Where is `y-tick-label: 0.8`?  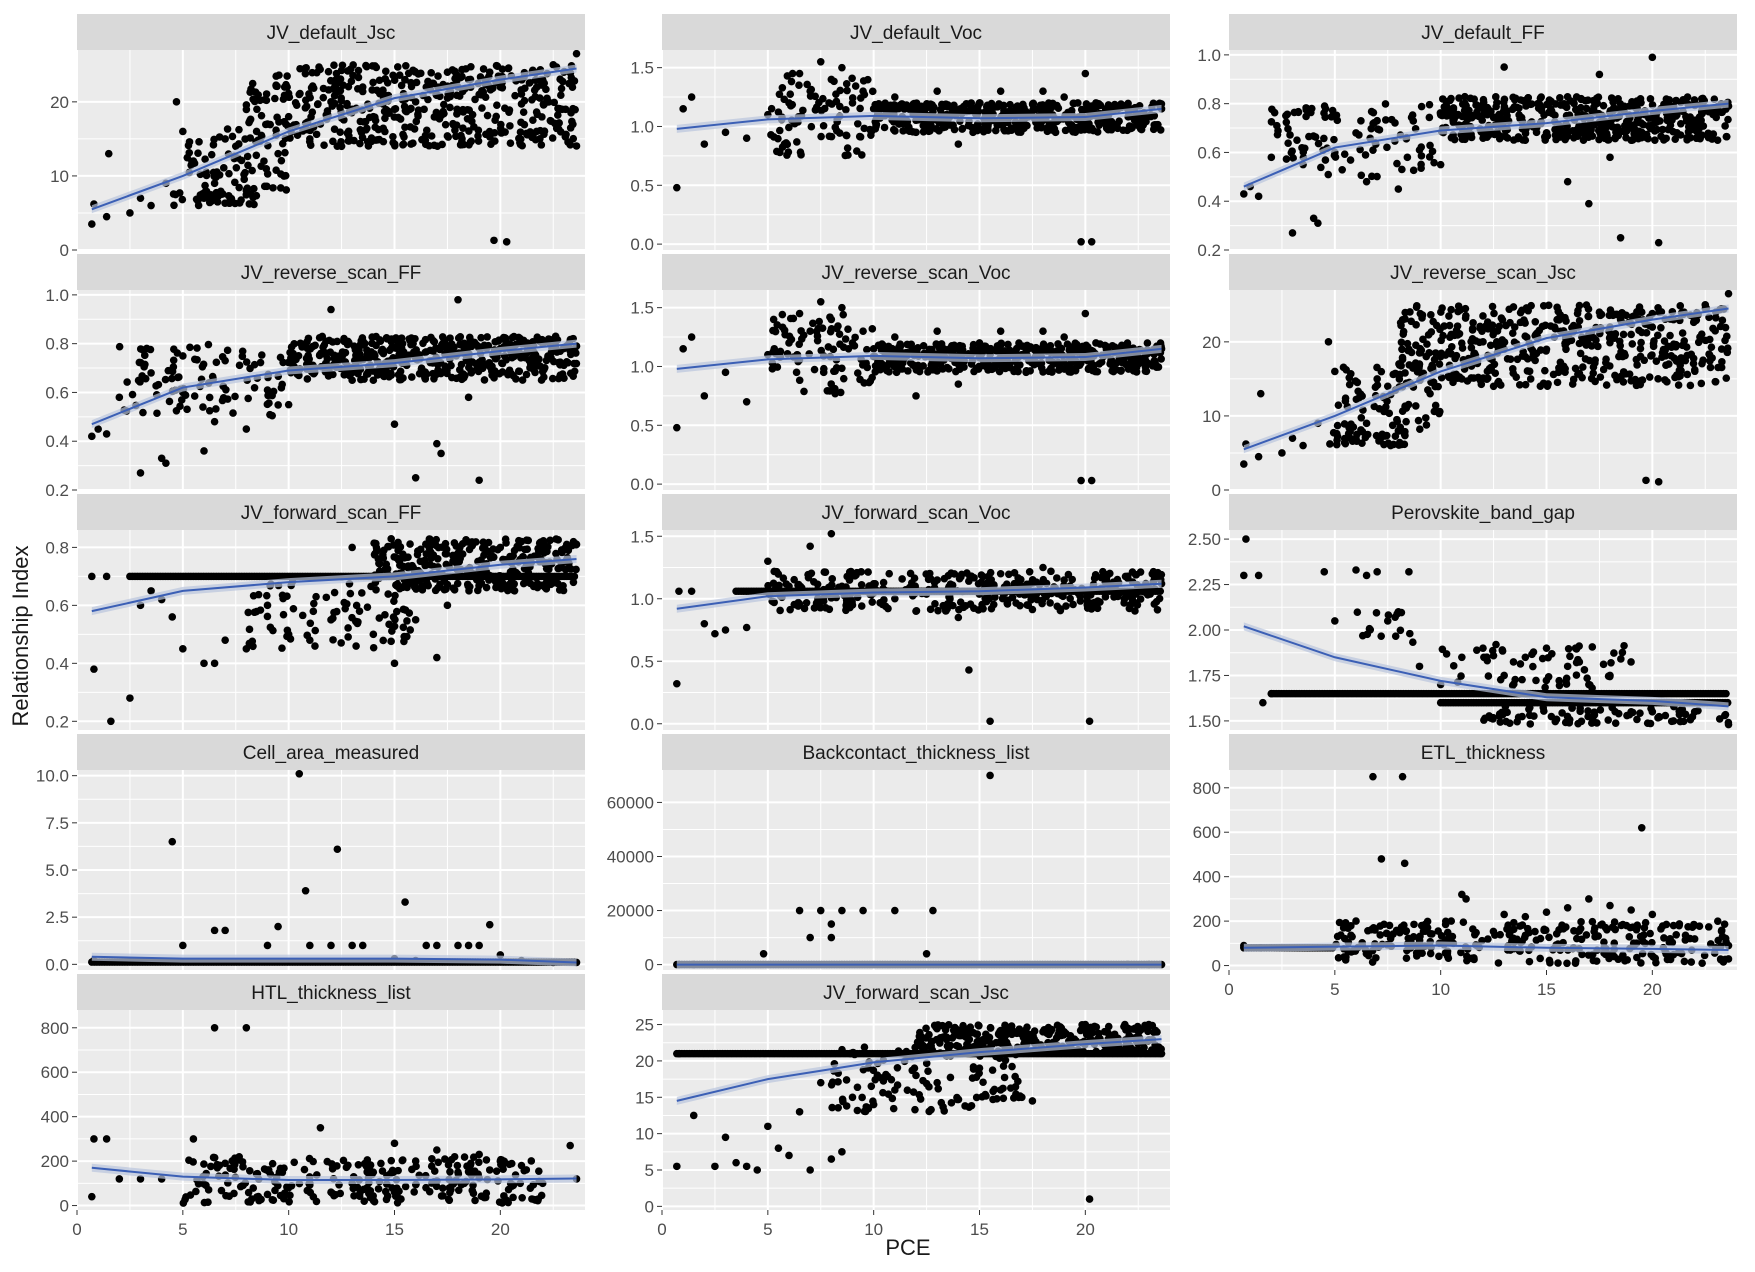
y-tick-label: 0.8 is located at coordinates (1209, 104).